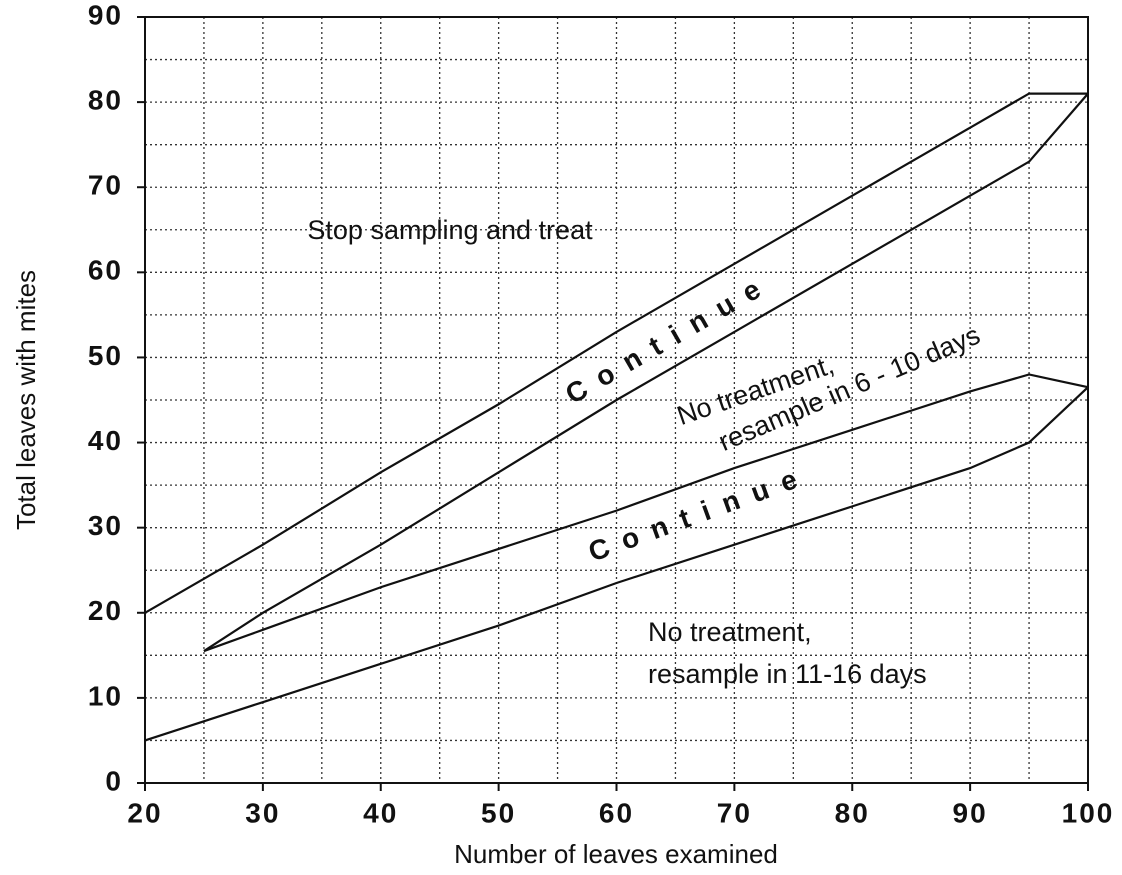 The height and width of the screenshot is (875, 1122). I want to click on x-tick-label: 50, so click(498, 812).